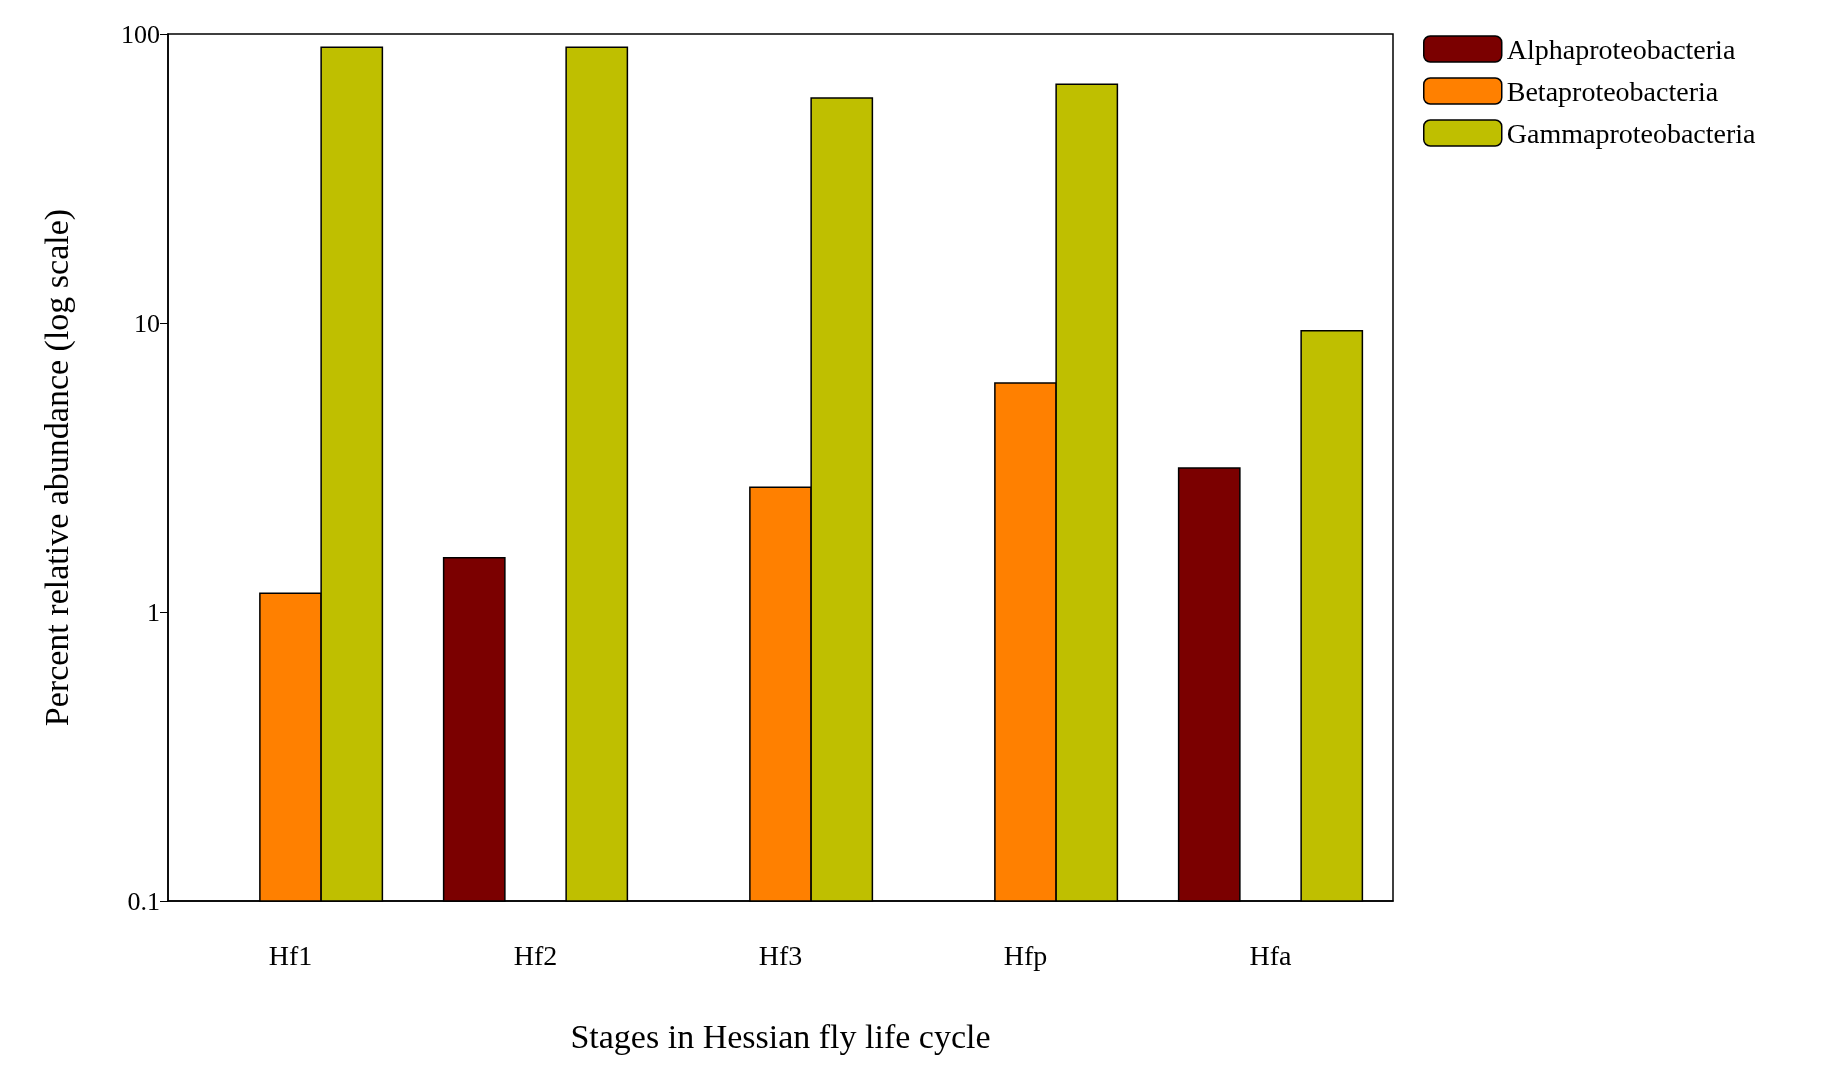 Image resolution: width=1821 pixels, height=1071 pixels. Describe the element at coordinates (1621, 49) in the screenshot. I see `legend-label: Alphaproteobacteria` at that location.